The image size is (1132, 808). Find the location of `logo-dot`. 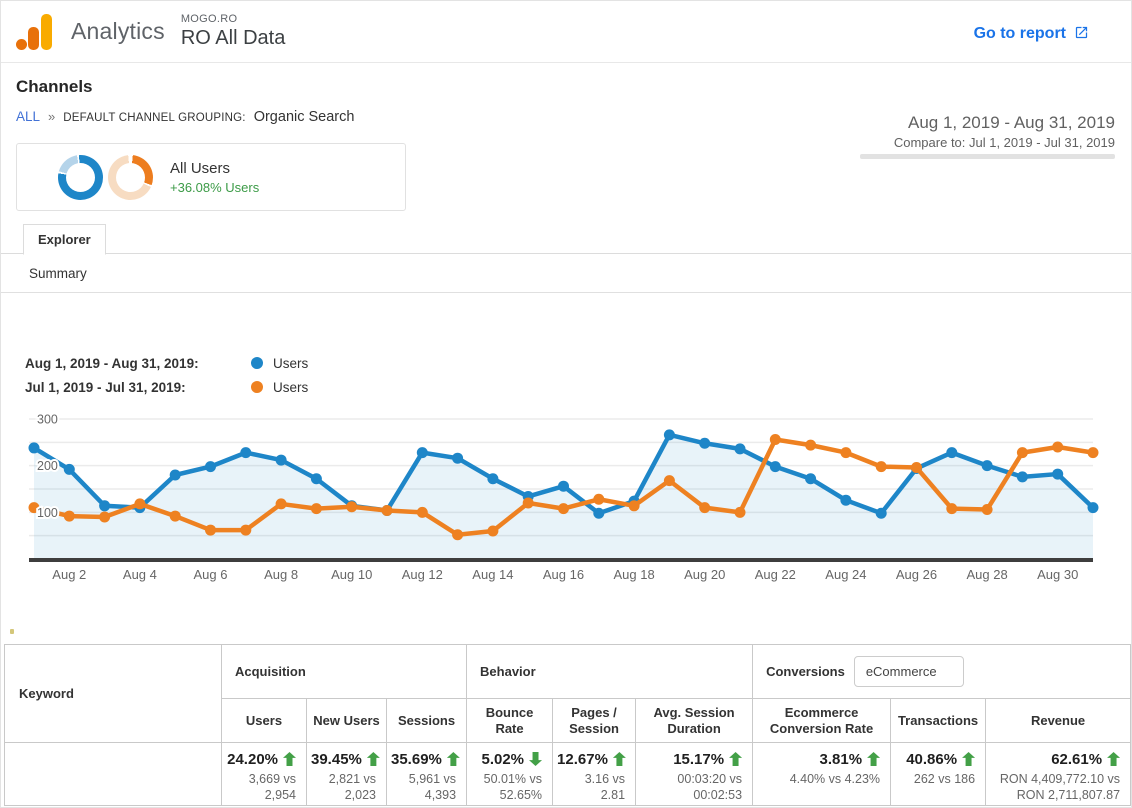

logo-dot is located at coordinates (21, 44).